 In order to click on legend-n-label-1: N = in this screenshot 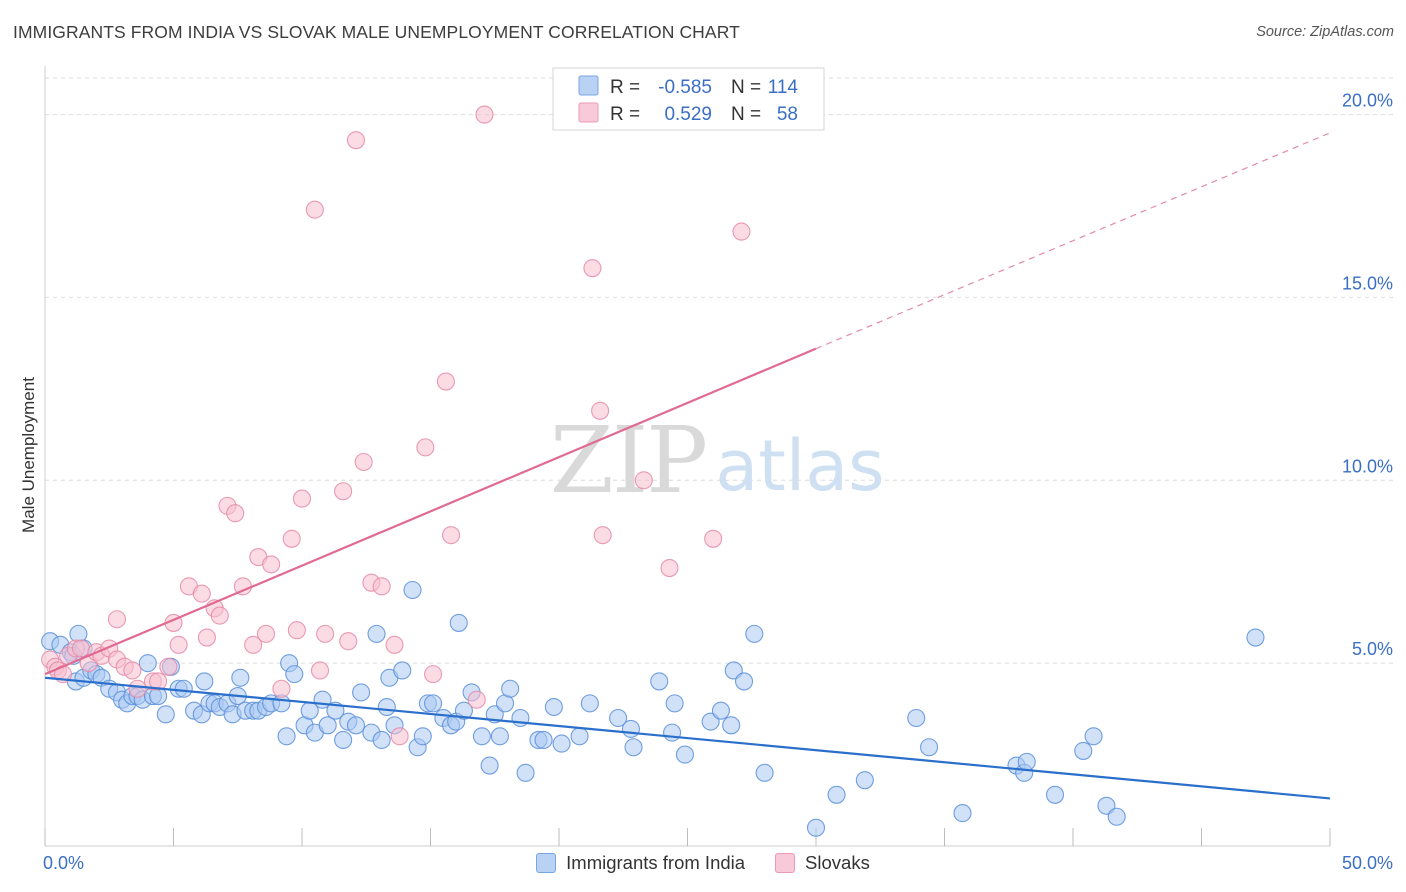, I will do `click(746, 87)`.